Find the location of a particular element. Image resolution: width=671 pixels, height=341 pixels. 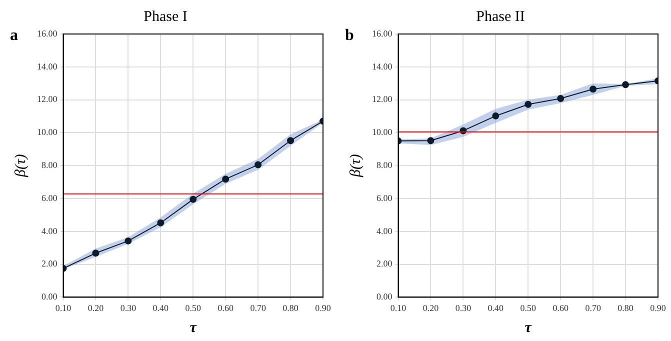

chart-title: Phase II is located at coordinates (500, 16).